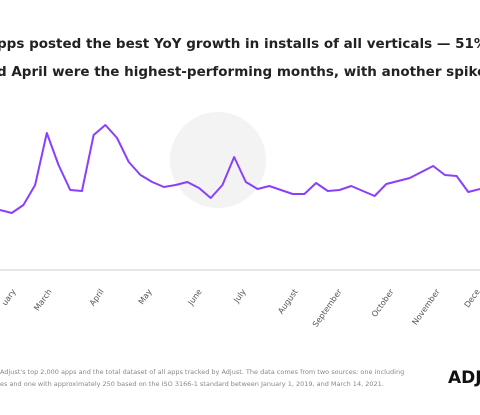 This screenshot has height=415, width=480. What do you see at coordinates (218, 160) in the screenshot?
I see `watermark` at bounding box center [218, 160].